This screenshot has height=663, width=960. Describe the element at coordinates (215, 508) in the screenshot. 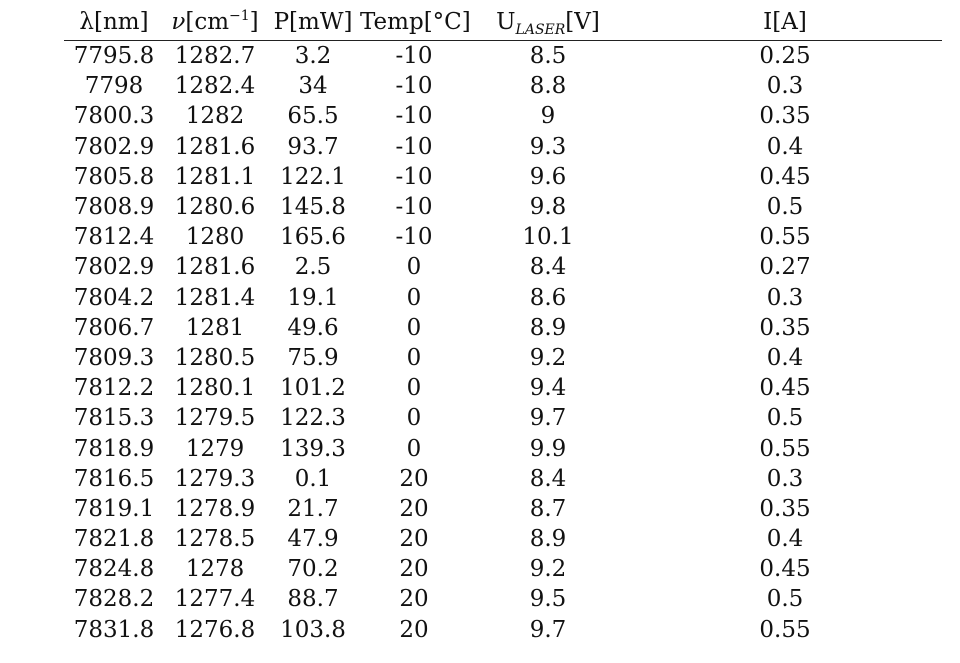

I see `cell-wavenumber: 1278.9` at that location.